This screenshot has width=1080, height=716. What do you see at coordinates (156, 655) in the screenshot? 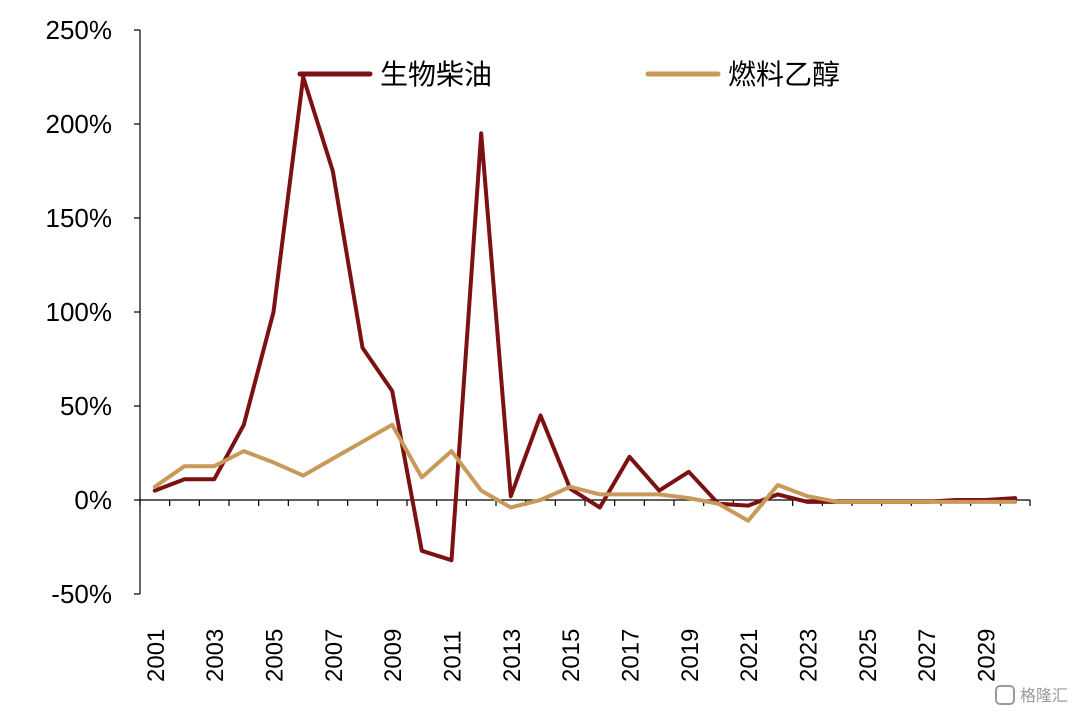
I see `x-tick-label: 2001` at bounding box center [156, 655].